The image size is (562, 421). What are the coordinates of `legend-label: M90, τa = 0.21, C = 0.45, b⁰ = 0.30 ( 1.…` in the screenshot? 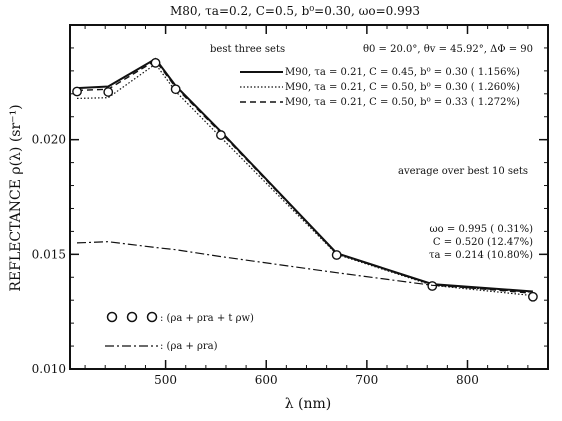 It's located at (402, 72).